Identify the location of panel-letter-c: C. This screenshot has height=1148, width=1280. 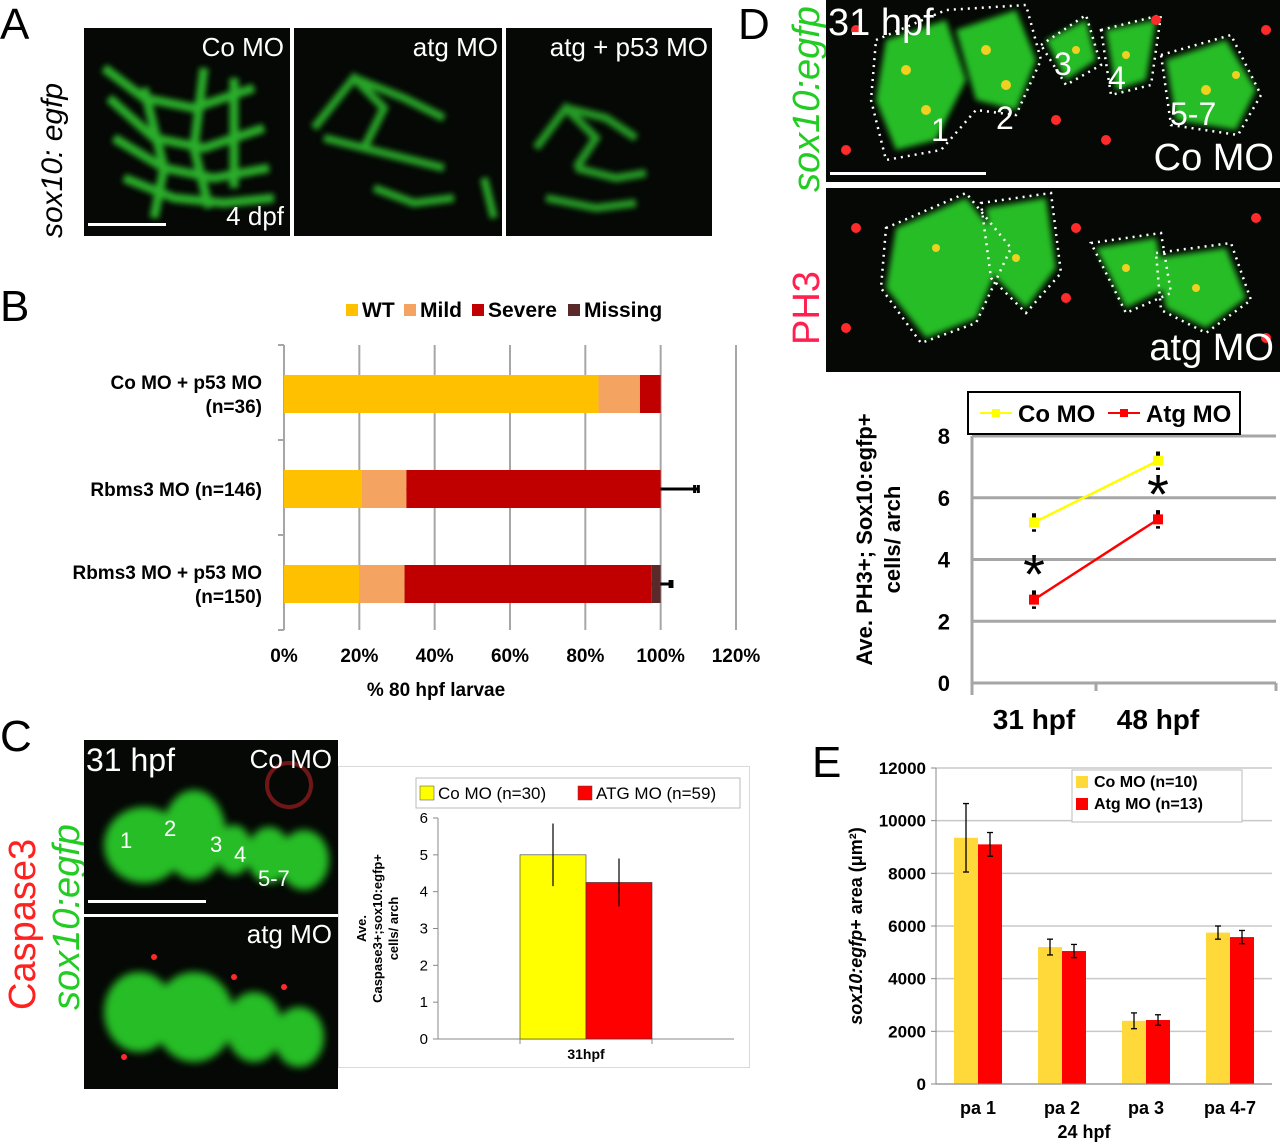
(16, 736).